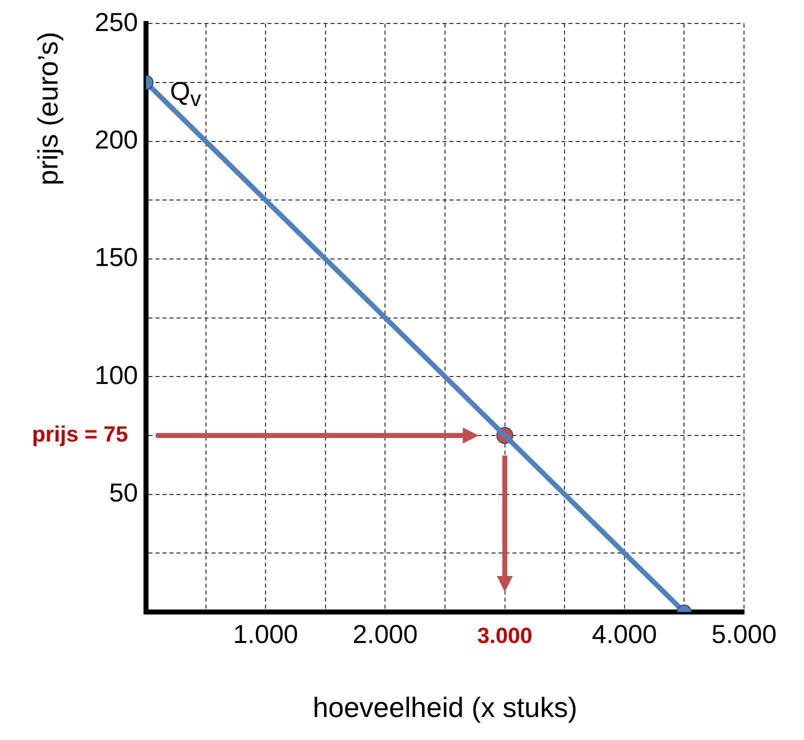  I want to click on y-tick-label: 200, so click(116, 139).